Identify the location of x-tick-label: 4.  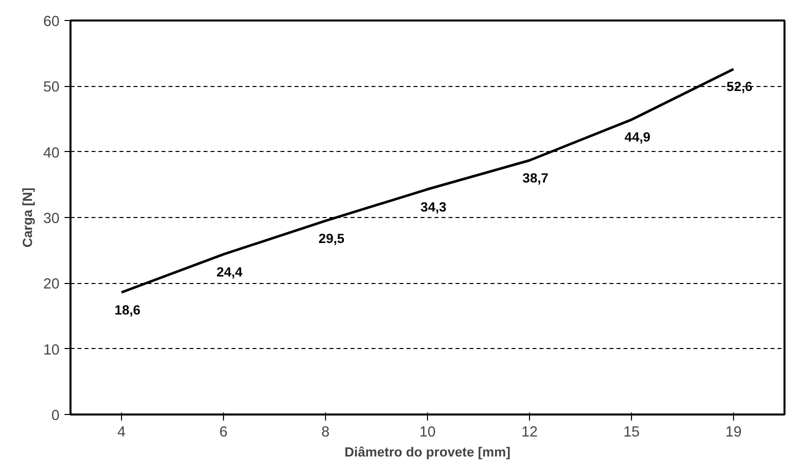
(121, 432).